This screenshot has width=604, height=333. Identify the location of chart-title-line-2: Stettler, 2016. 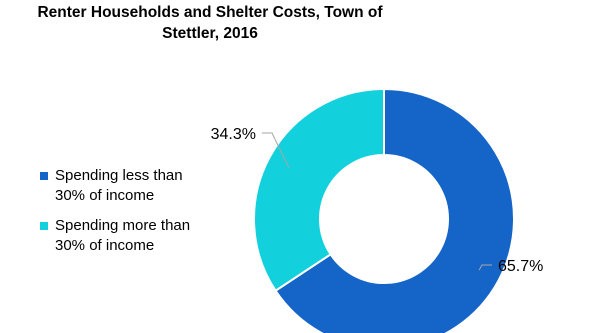
(210, 33).